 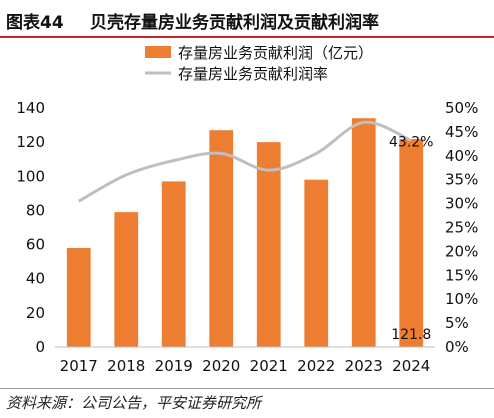 What do you see at coordinates (35, 210) in the screenshot?
I see `y-left-tick-label: 80` at bounding box center [35, 210].